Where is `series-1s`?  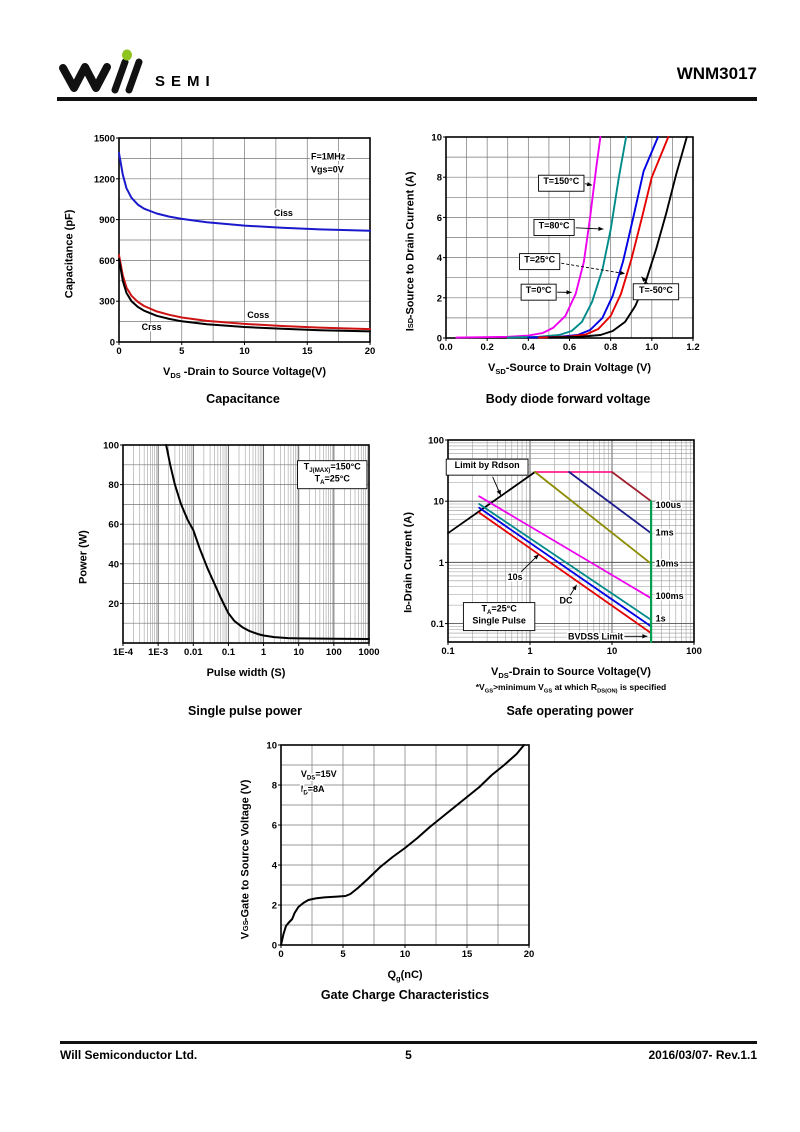 series-1s is located at coordinates (565, 562).